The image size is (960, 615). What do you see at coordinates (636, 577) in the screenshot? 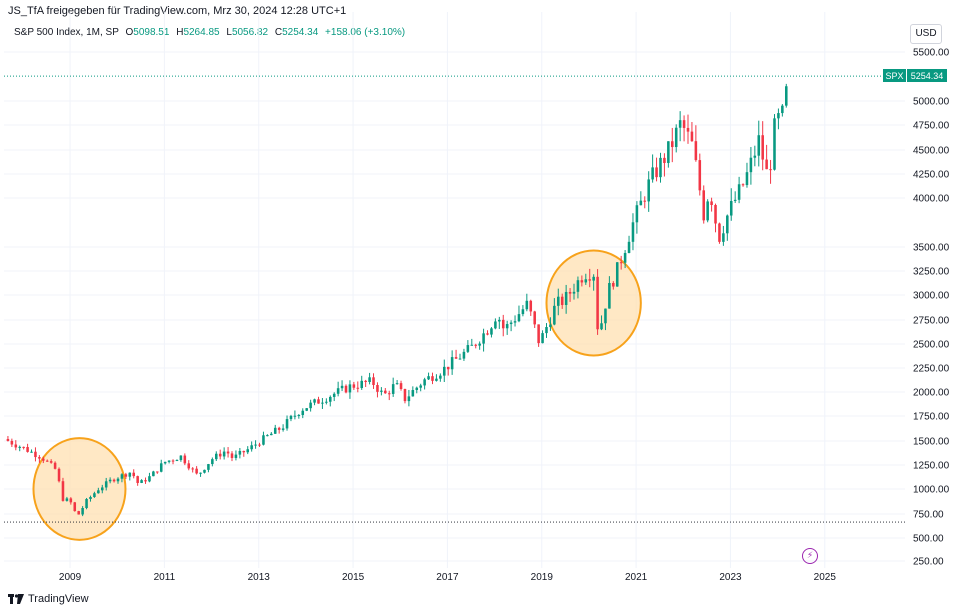
I see `x-tick-label: 2021` at bounding box center [636, 577].